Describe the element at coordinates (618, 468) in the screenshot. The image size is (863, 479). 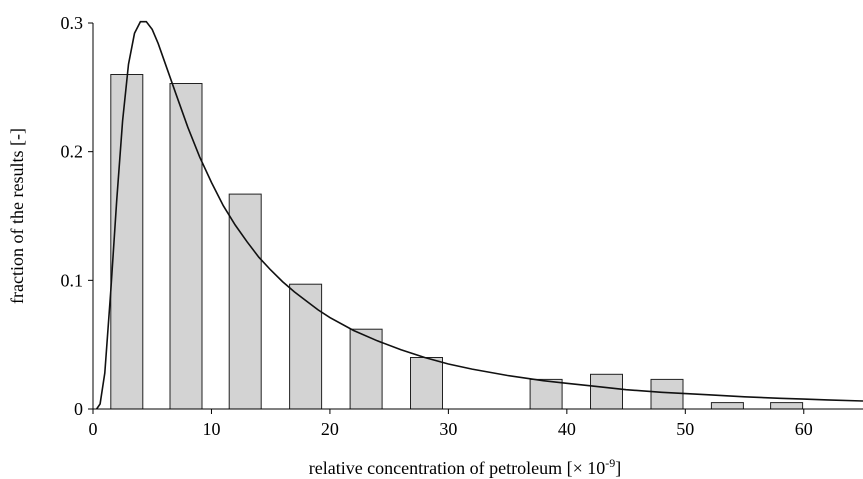
I see `x-axis-title-suffix: ]` at that location.